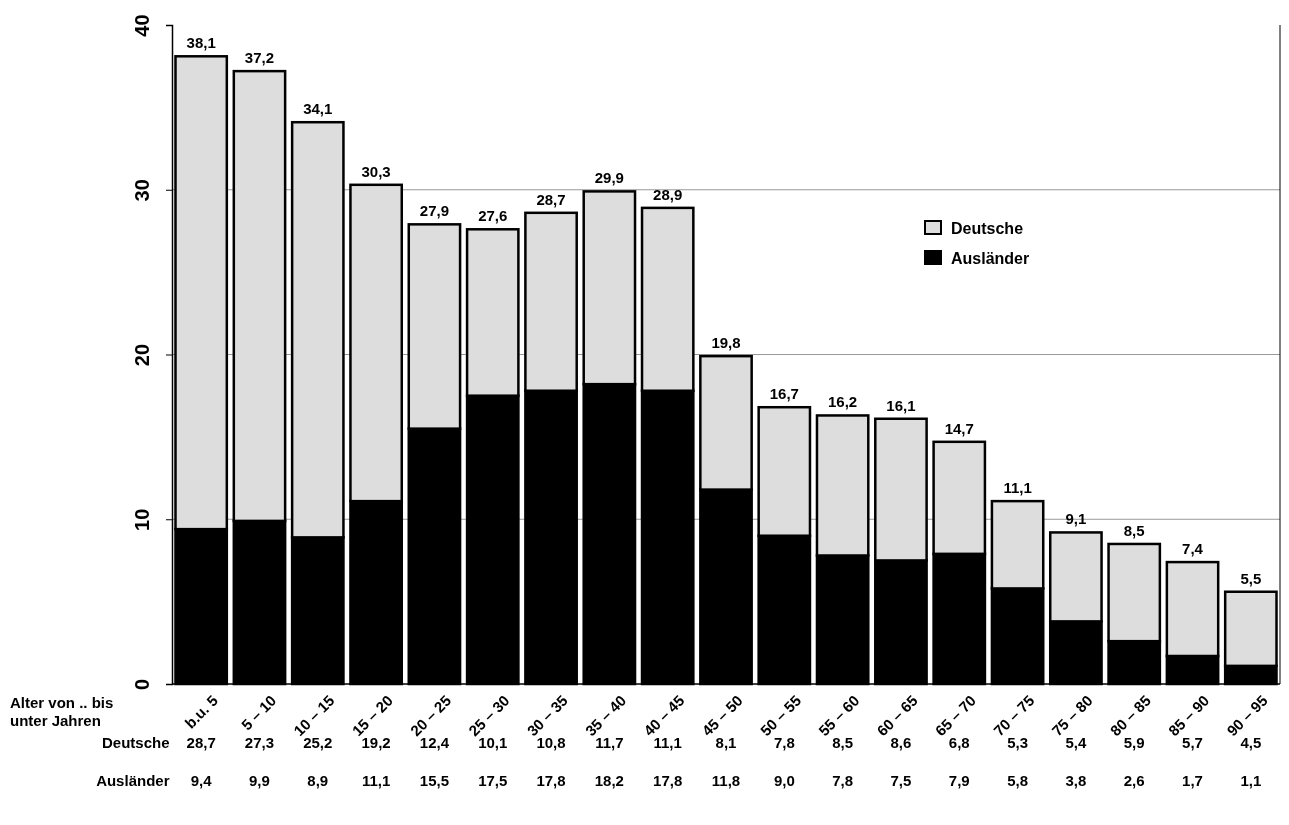 The image size is (1289, 825). I want to click on data-label: 17,5, so click(493, 780).